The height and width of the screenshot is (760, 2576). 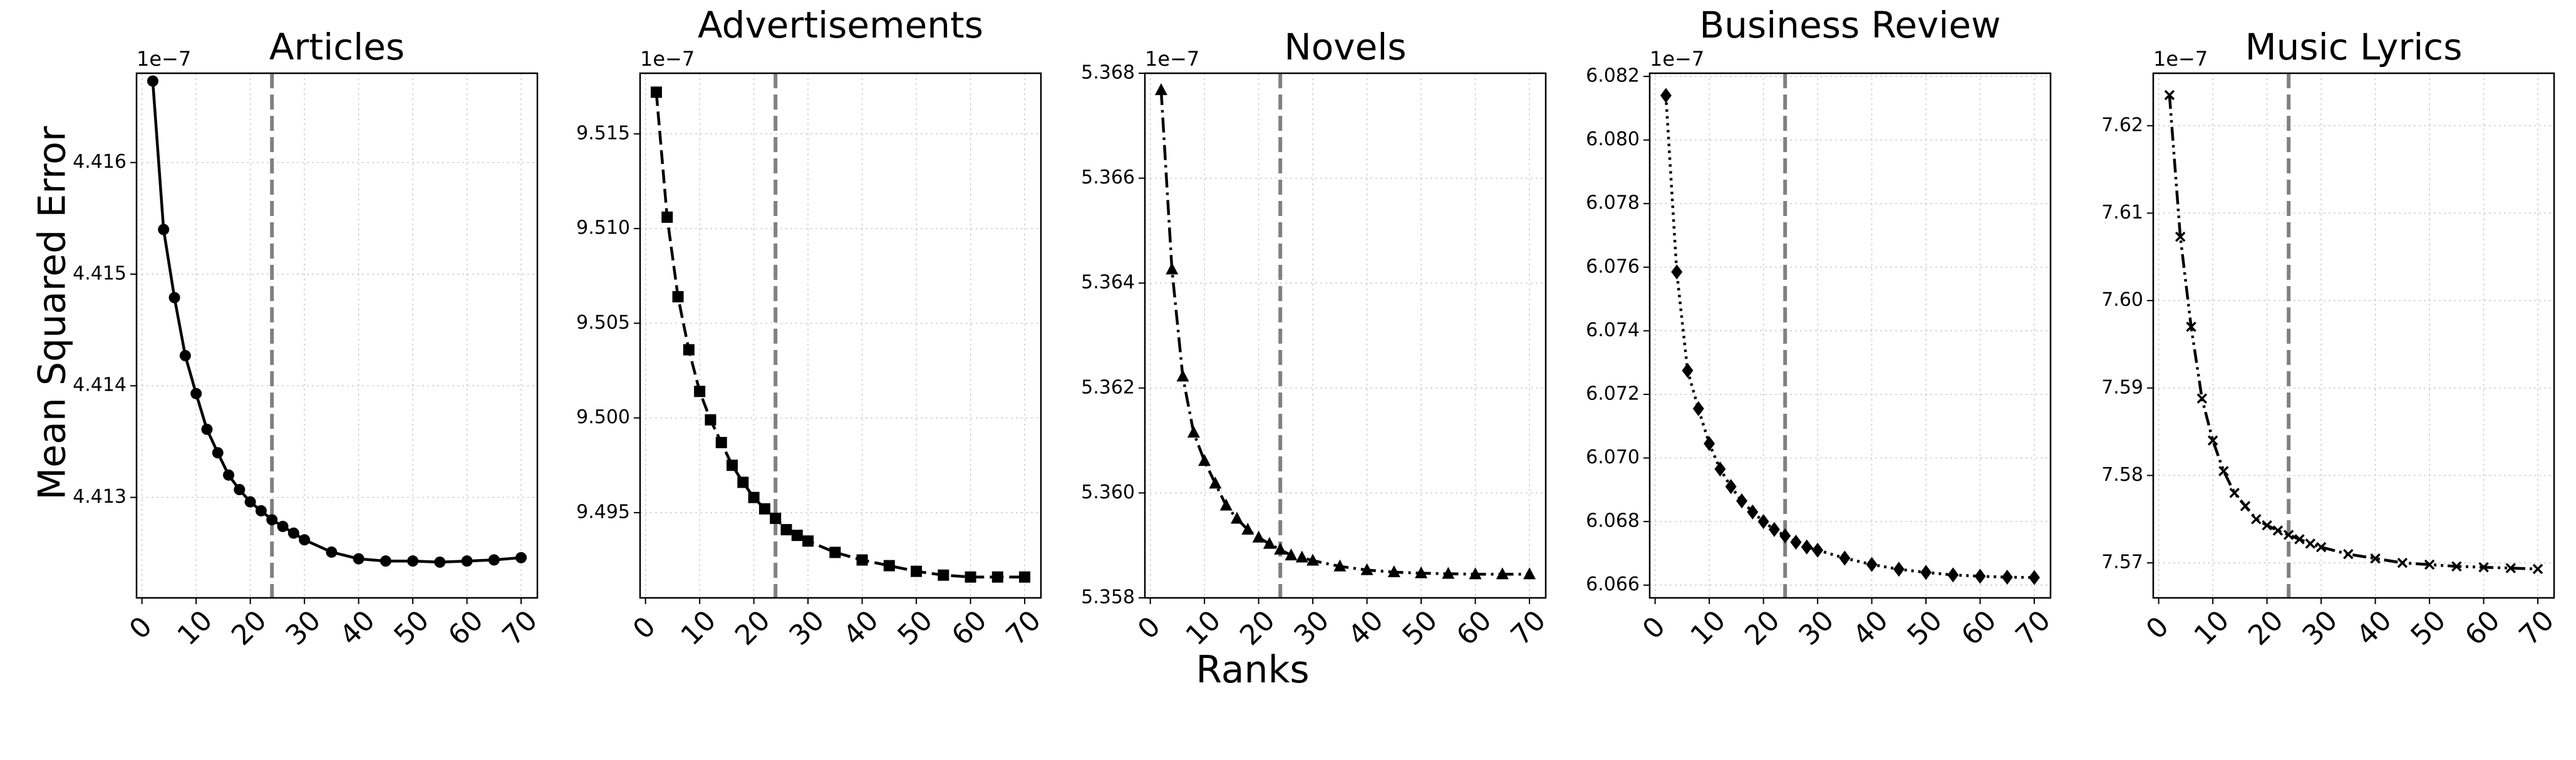 What do you see at coordinates (1613, 139) in the screenshot?
I see `y-tick-label: 6.080` at bounding box center [1613, 139].